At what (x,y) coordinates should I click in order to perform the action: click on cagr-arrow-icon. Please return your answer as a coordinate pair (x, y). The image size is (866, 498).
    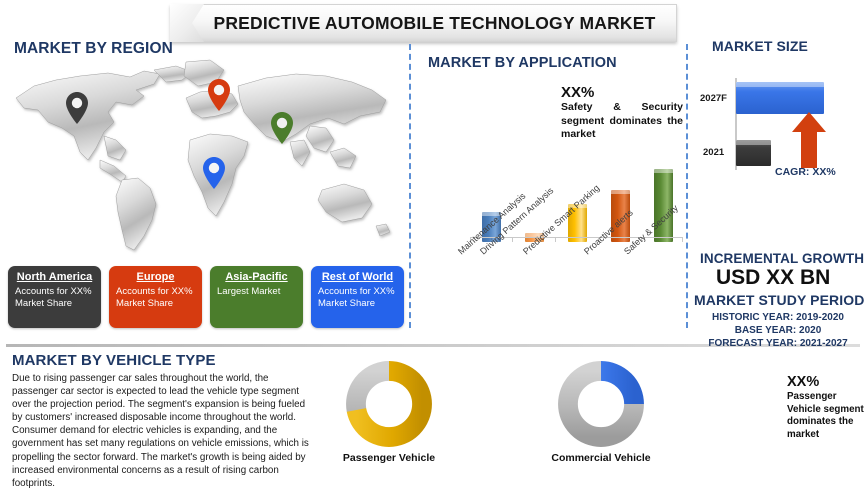
    Looking at the image, I should click on (809, 140).